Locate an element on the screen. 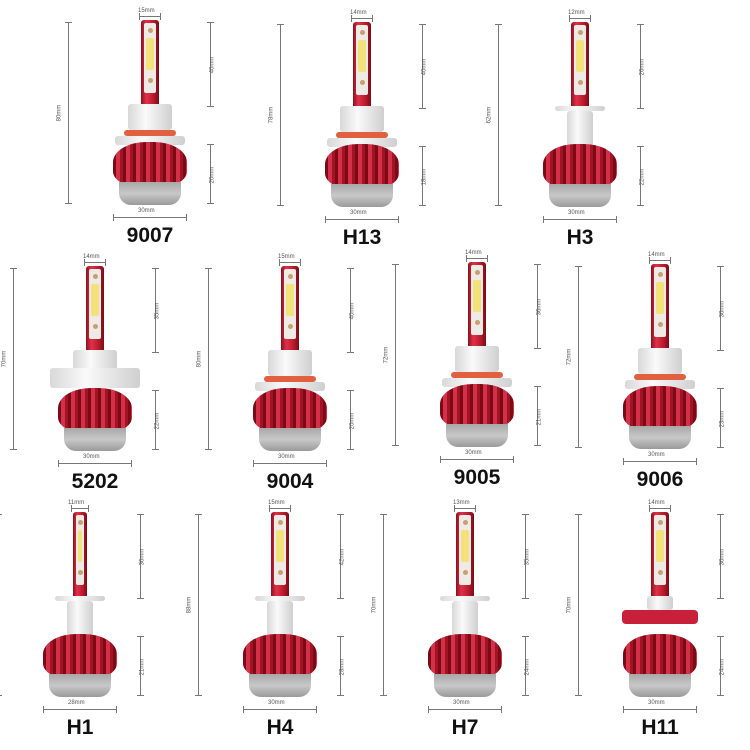 The width and height of the screenshot is (750, 750). model-label: 9004 is located at coordinates (290, 481).